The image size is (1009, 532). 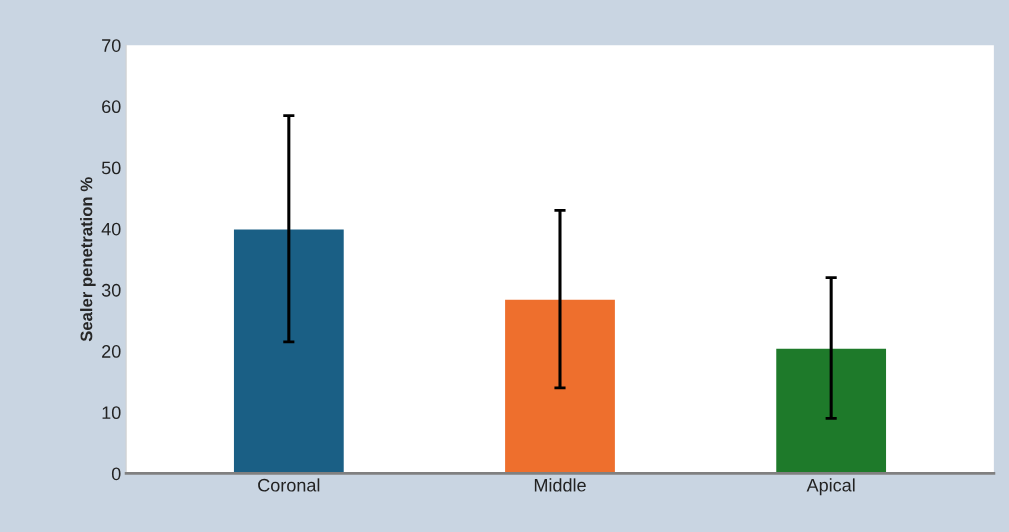 I want to click on y-tick-label: 10, so click(x=111, y=413).